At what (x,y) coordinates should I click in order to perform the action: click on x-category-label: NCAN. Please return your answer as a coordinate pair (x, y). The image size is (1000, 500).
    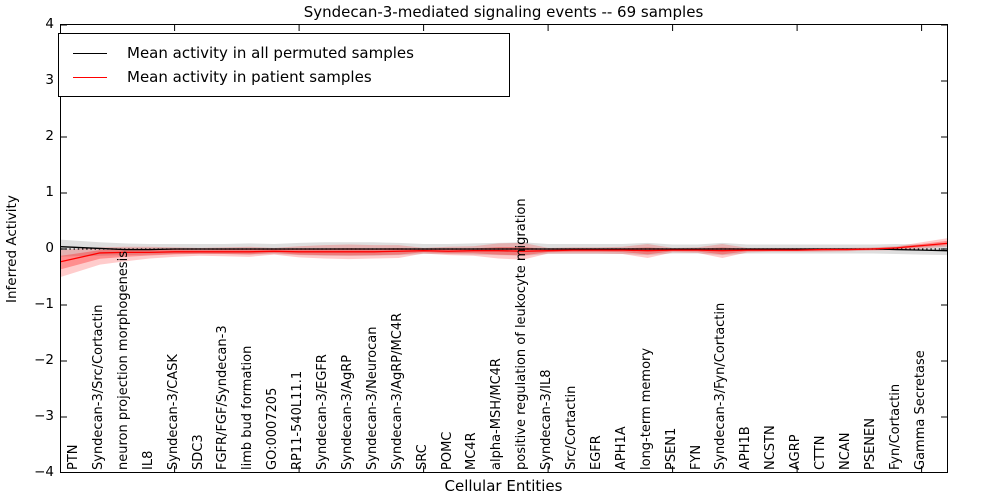
    Looking at the image, I should click on (845, 451).